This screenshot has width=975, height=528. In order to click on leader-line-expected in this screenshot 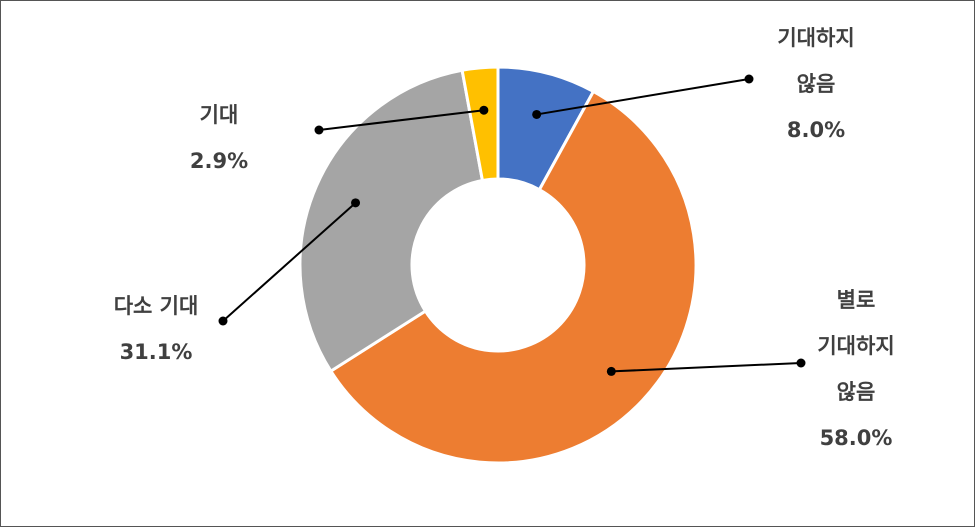, I will do `click(401, 120)`.